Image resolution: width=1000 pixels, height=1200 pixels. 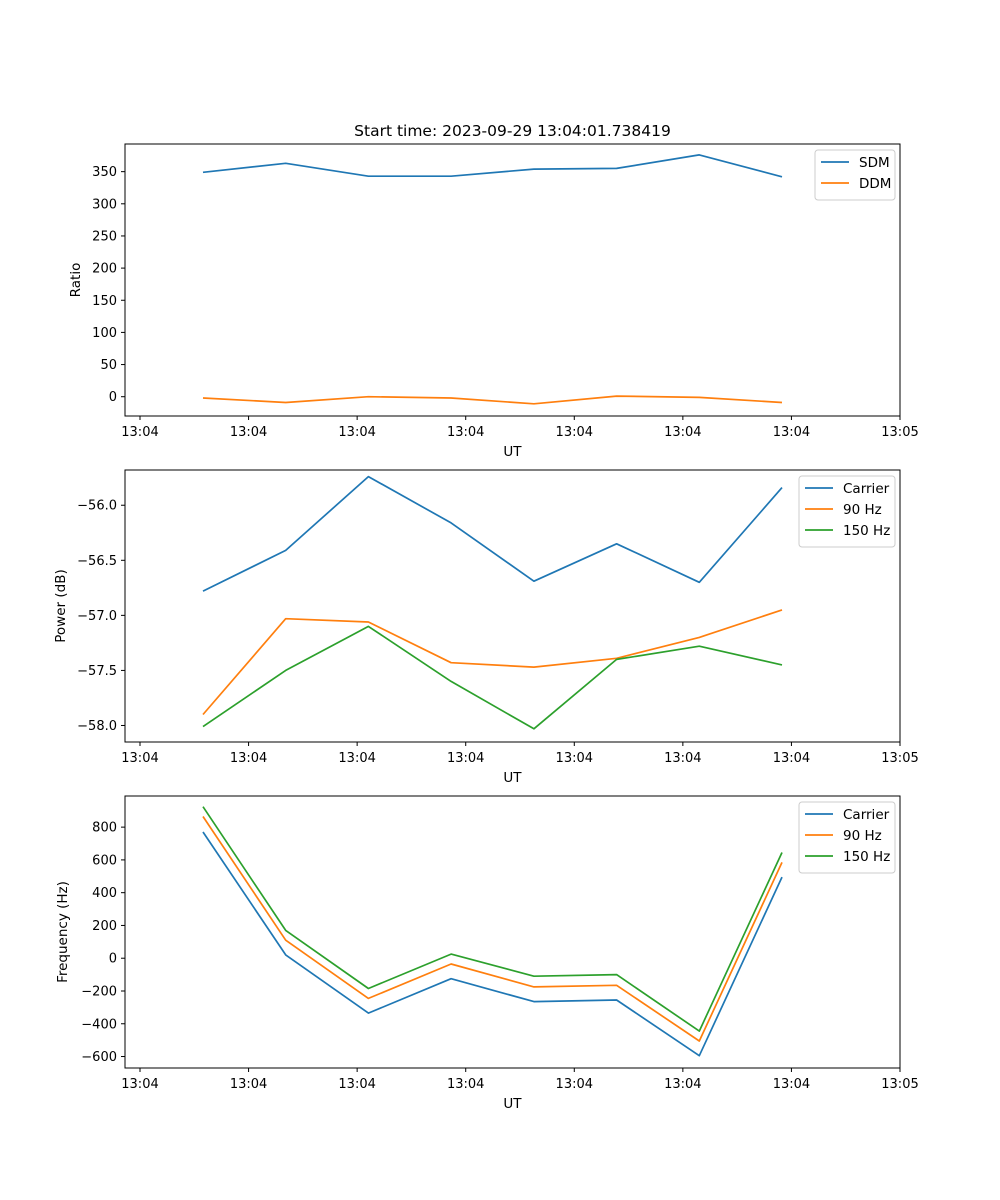 I want to click on y-tick-label: −600, so click(x=99, y=1057).